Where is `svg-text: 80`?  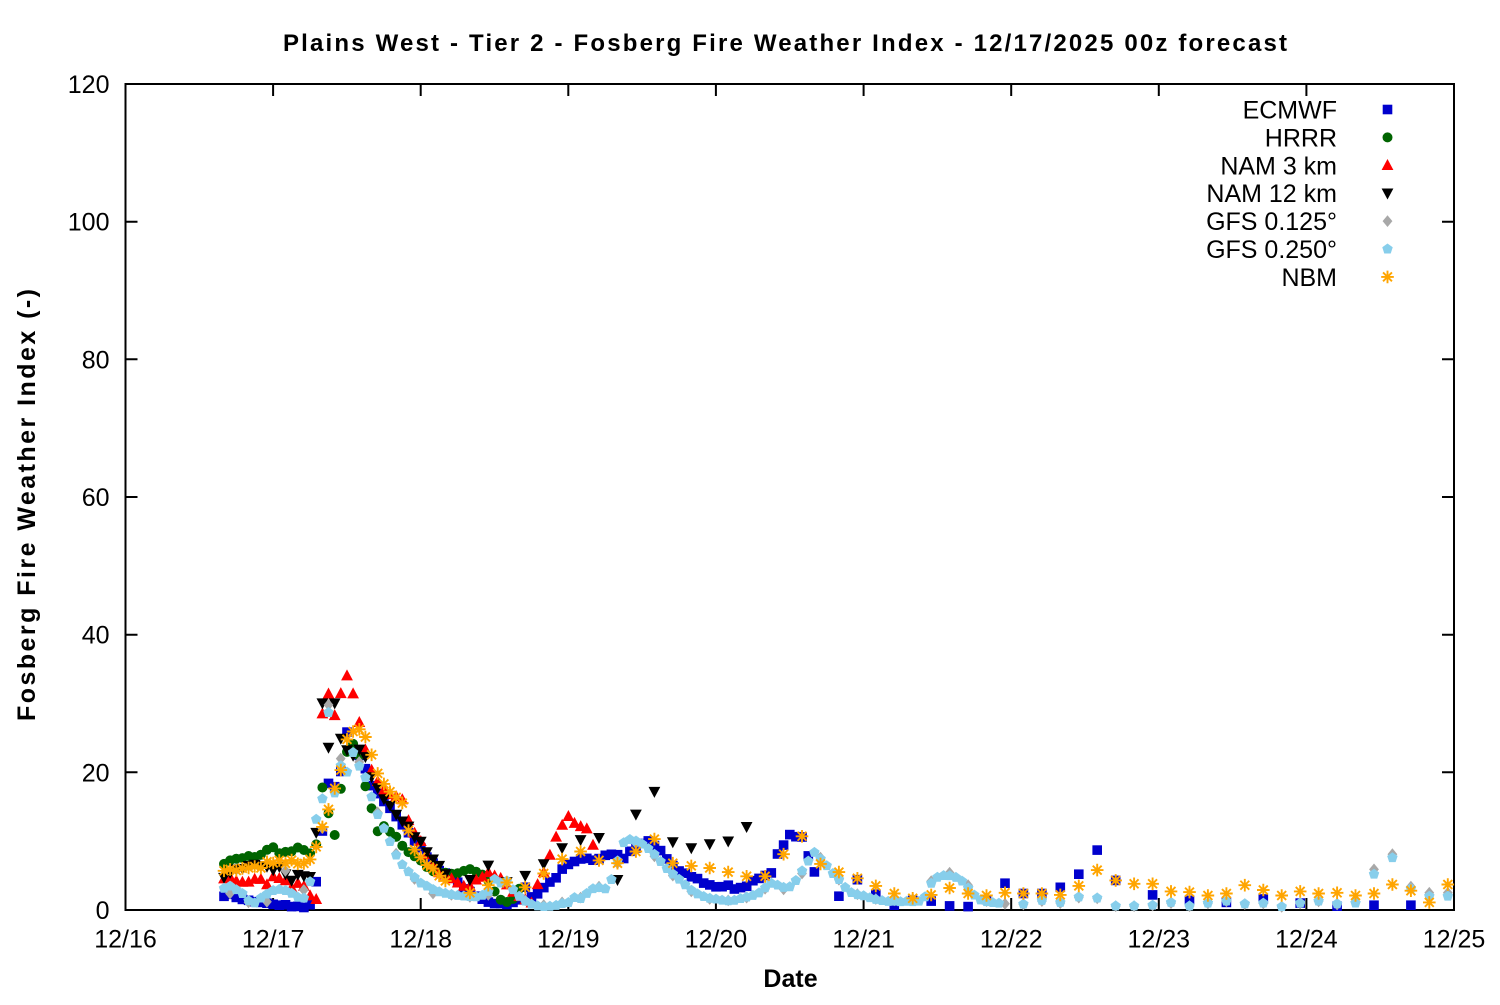
svg-text: 80 is located at coordinates (96, 360).